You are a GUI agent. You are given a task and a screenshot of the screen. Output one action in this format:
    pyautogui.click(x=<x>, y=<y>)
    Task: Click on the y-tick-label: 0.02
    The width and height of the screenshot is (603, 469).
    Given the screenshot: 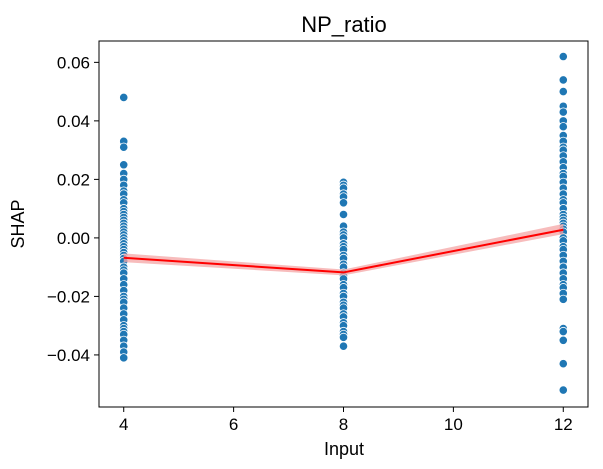 What is the action you would take?
    pyautogui.click(x=73, y=179)
    